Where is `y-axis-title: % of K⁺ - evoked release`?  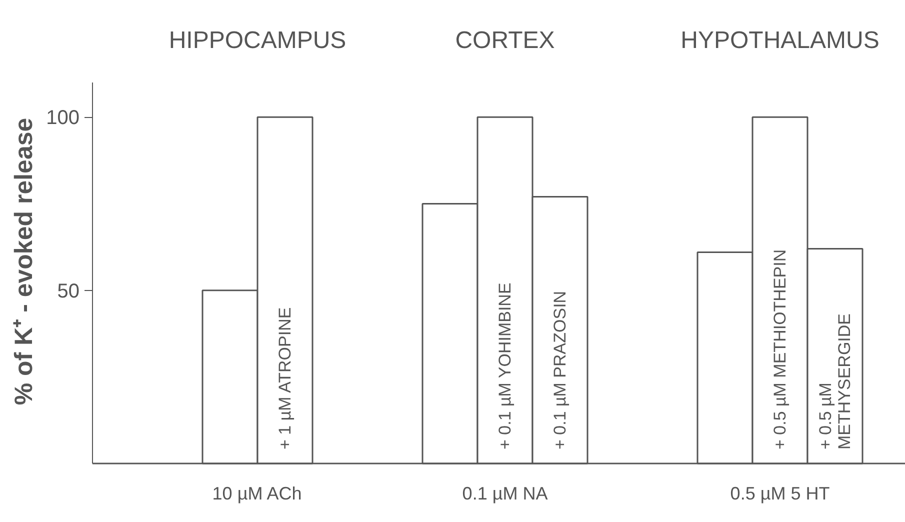 y-axis-title: % of K⁺ - evoked release is located at coordinates (24, 262).